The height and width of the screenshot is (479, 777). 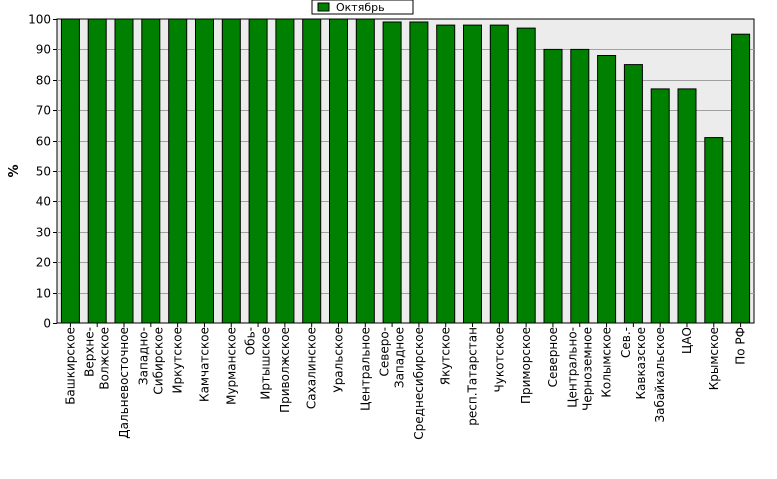 What do you see at coordinates (14, 170) in the screenshot?
I see `y-axis-label: %` at bounding box center [14, 170].